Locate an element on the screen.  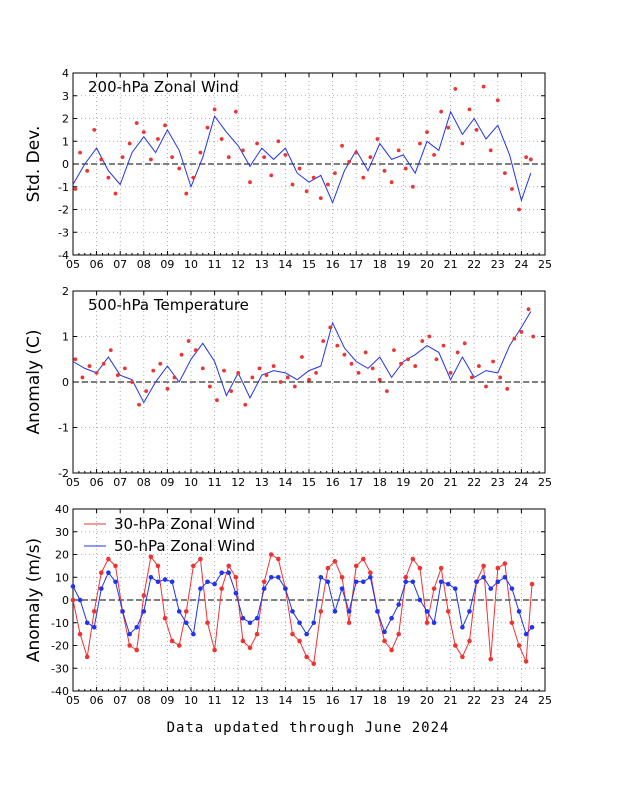
x-tick-label: 08 is located at coordinates (144, 700).